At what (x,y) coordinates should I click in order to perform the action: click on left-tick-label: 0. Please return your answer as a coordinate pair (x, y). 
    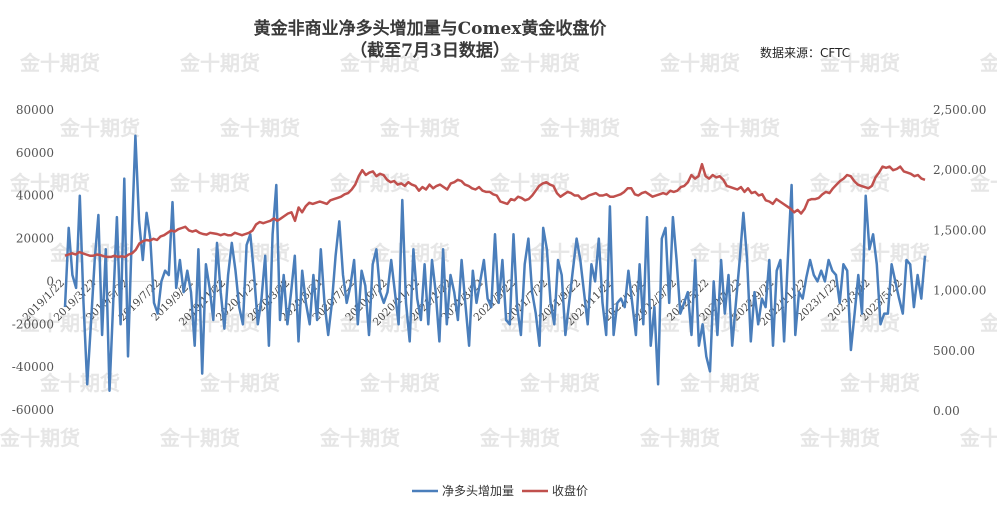
    Looking at the image, I should click on (50, 281).